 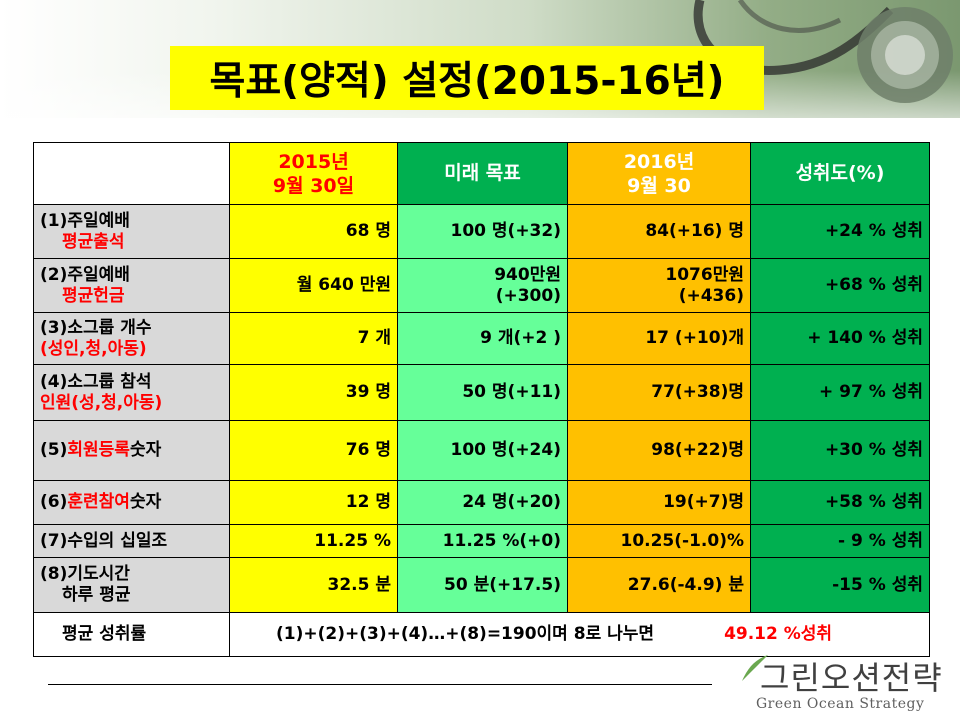 What do you see at coordinates (527, 274) in the screenshot?
I see `value-goal-line1: 940만원` at bounding box center [527, 274].